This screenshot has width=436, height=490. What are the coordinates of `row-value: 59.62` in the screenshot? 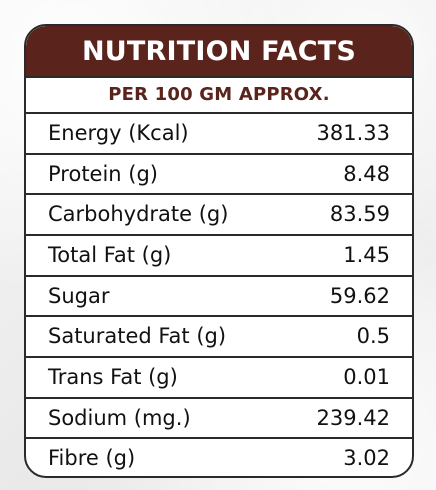 It's located at (359, 295).